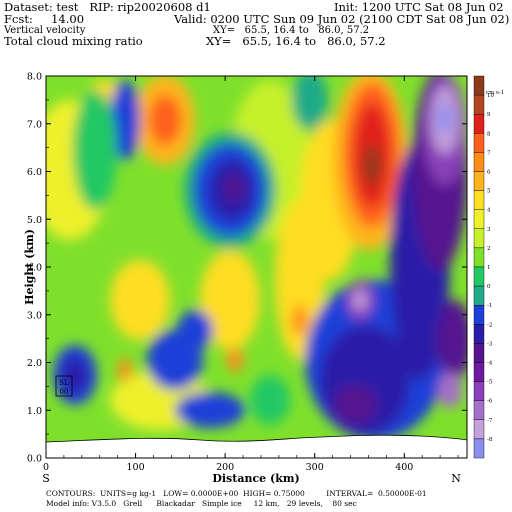 This screenshot has width=512, height=512. I want to click on colorbar-label: 10, so click(490, 96).